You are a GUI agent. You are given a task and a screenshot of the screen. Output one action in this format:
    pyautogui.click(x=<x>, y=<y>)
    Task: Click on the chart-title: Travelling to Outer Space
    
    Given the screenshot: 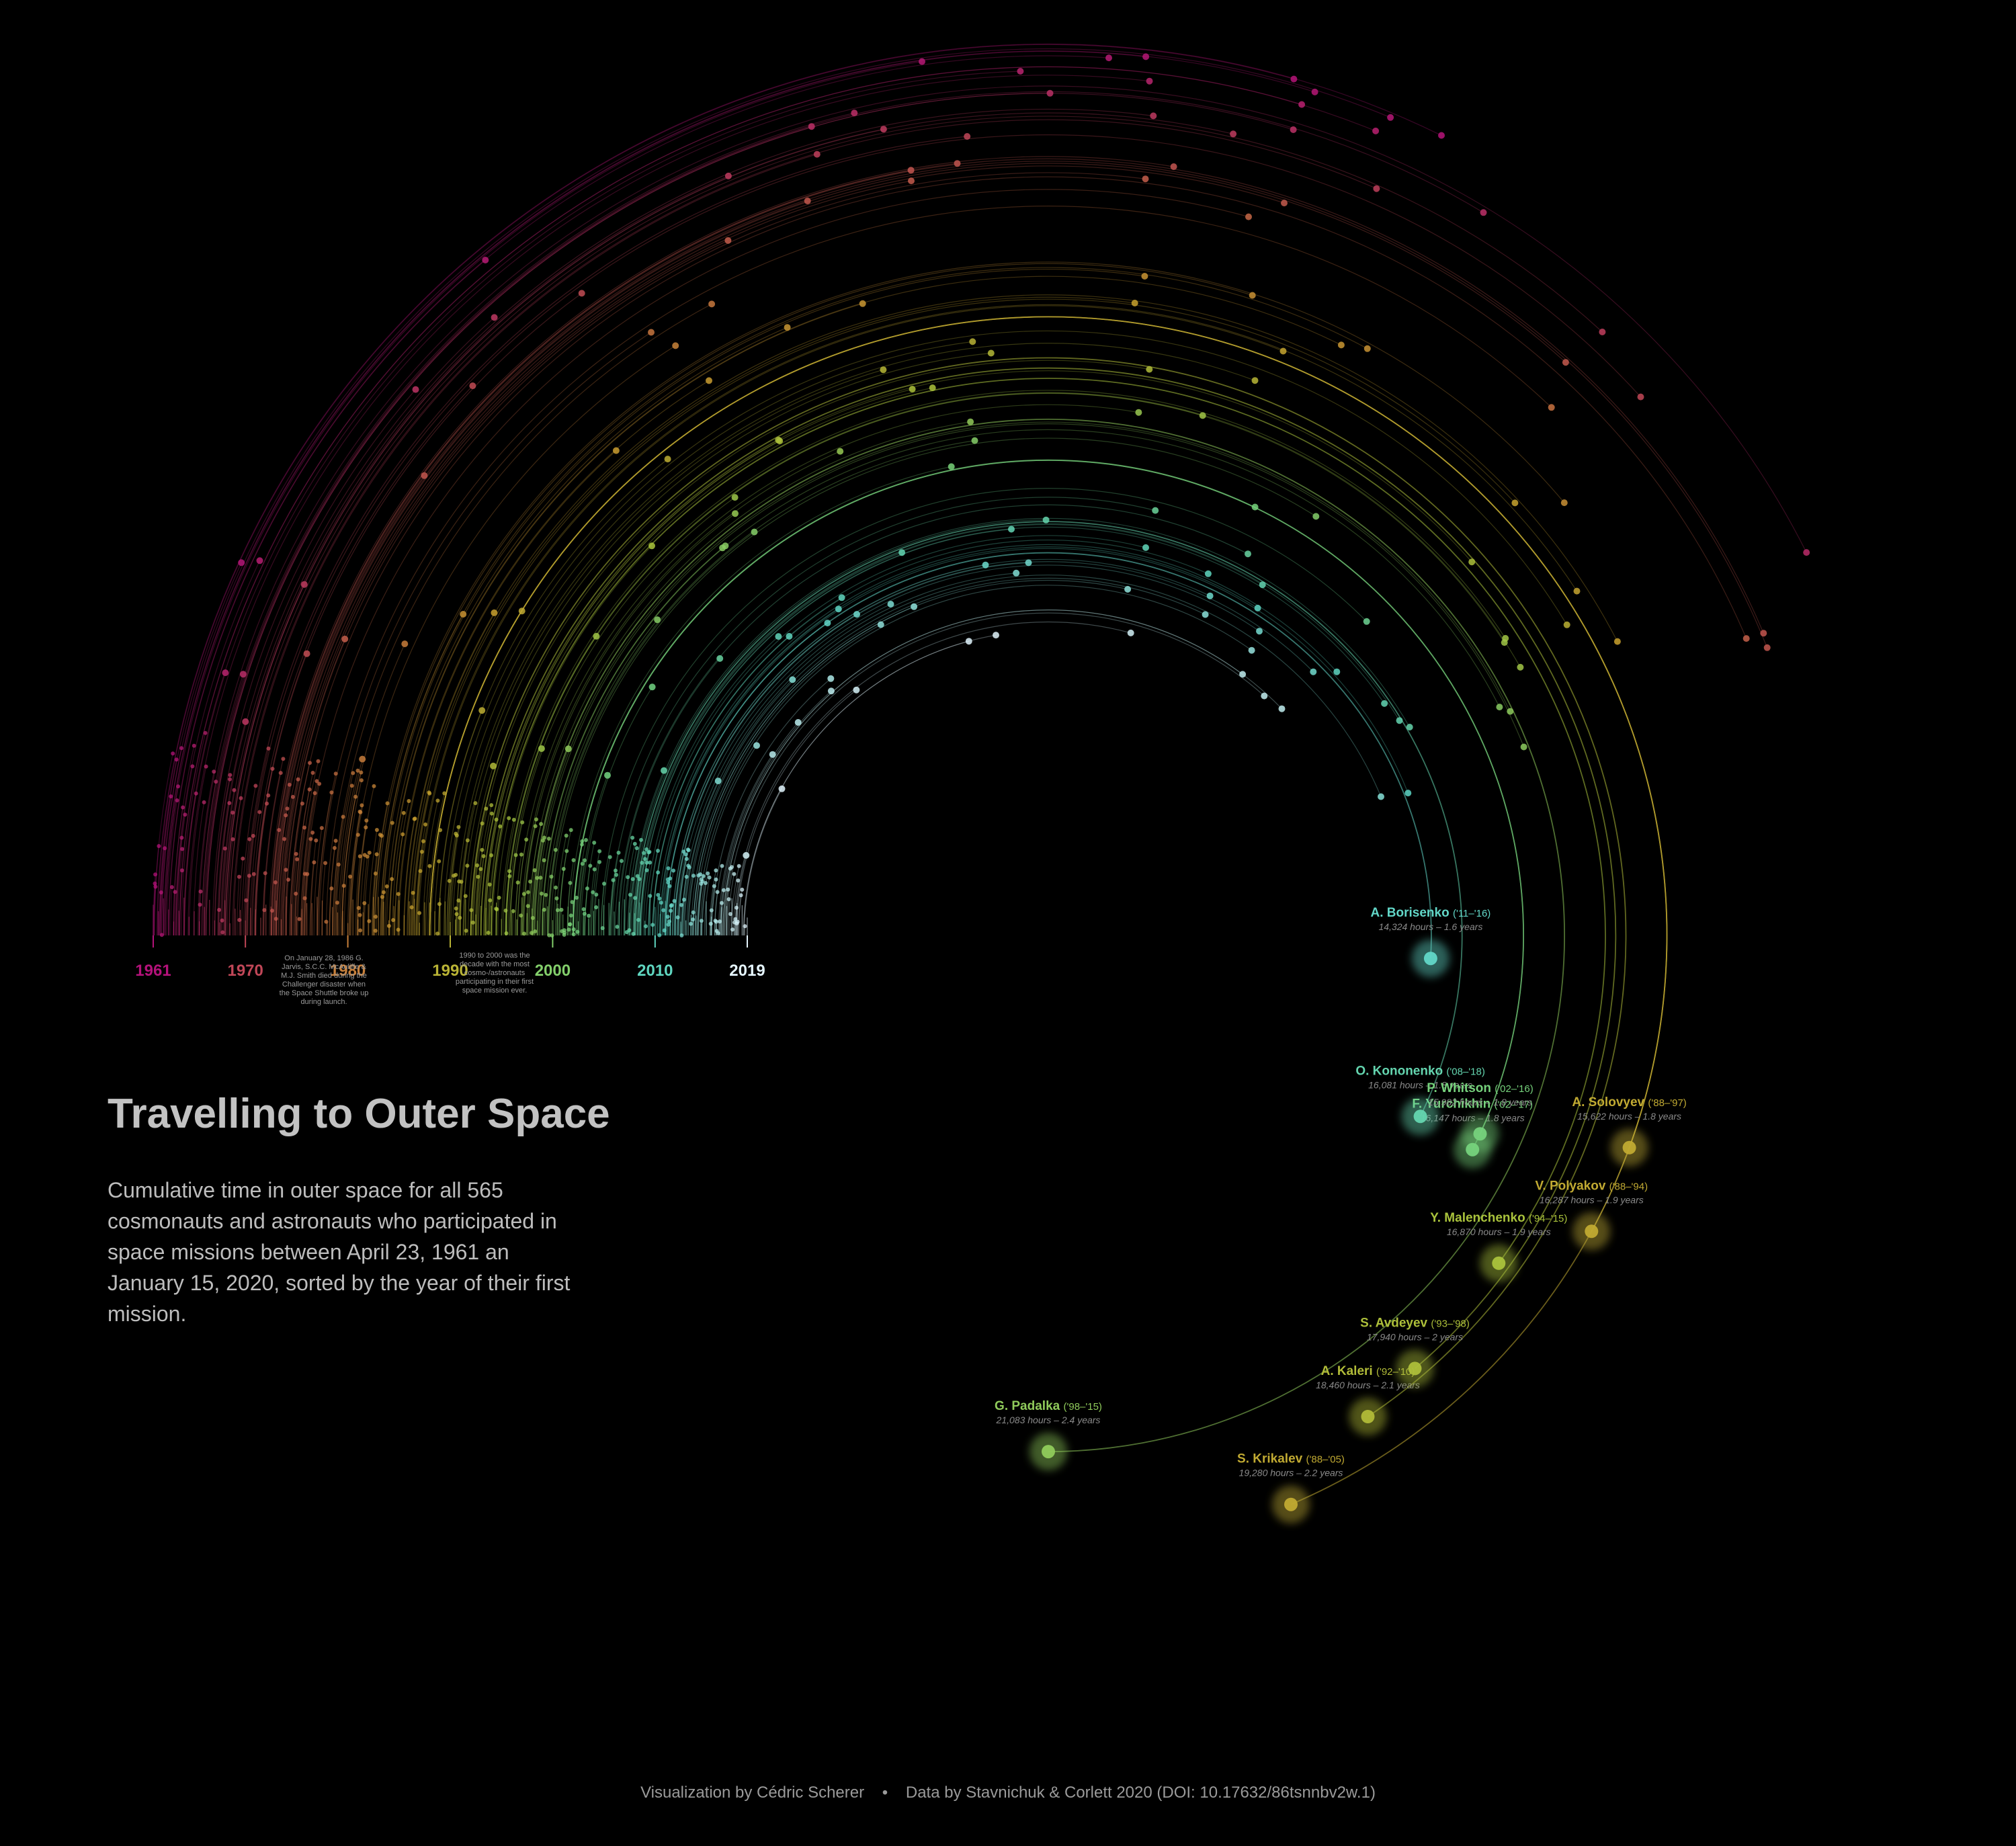 What is the action you would take?
    pyautogui.click(x=359, y=1114)
    